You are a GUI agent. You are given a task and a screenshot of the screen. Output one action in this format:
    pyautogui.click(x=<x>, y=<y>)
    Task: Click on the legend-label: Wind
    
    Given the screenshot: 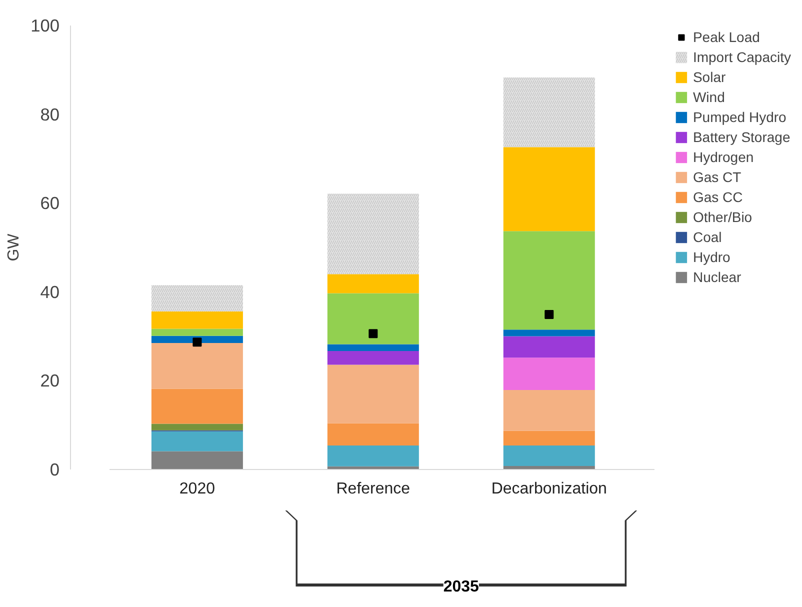 What is the action you would take?
    pyautogui.click(x=708, y=97)
    